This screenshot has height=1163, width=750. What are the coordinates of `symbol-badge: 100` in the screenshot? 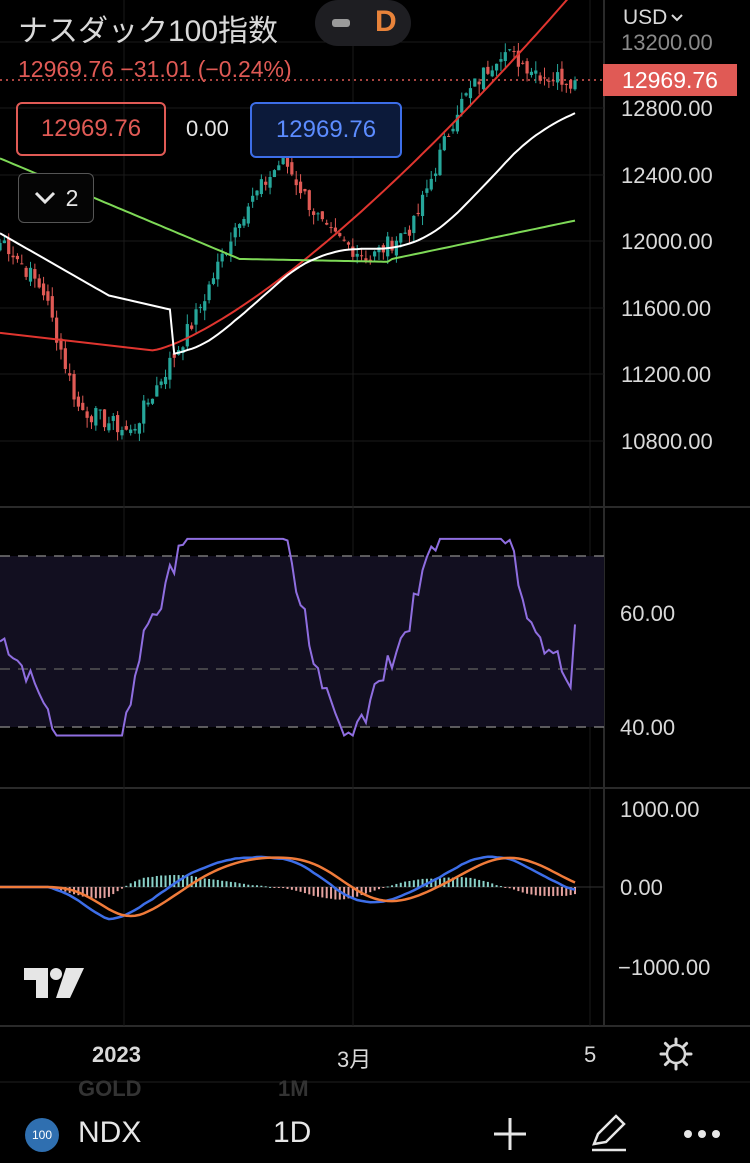 It's located at (42, 1135).